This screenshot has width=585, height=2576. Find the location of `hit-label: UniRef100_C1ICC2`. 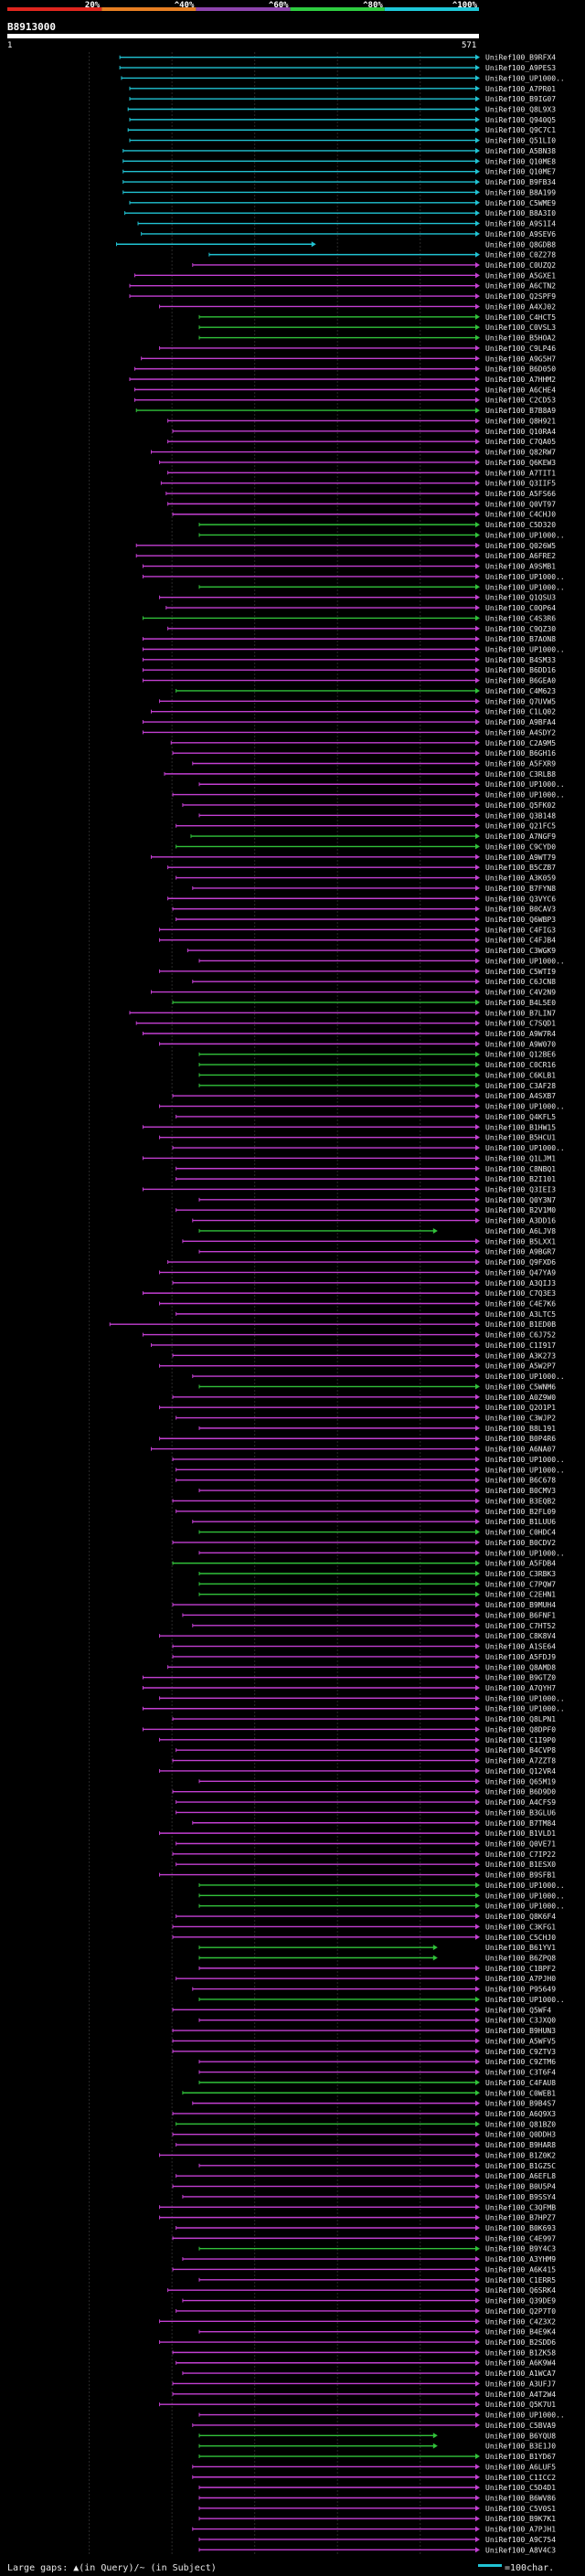

hit-label: UniRef100_C1ICC2 is located at coordinates (520, 2478).